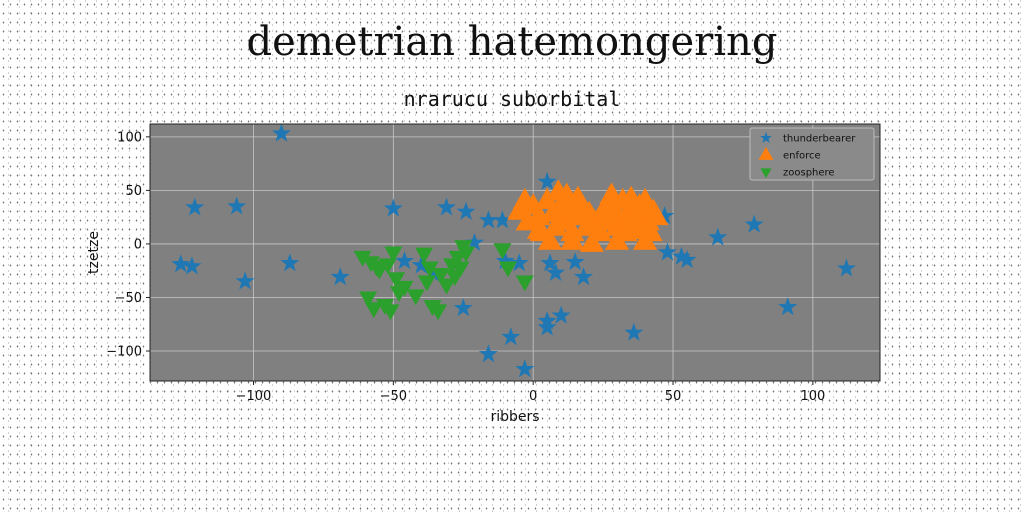 Image resolution: width=1024 pixels, height=512 pixels. What do you see at coordinates (512, 42) in the screenshot?
I see `chart-title: demetrian hatemongering` at bounding box center [512, 42].